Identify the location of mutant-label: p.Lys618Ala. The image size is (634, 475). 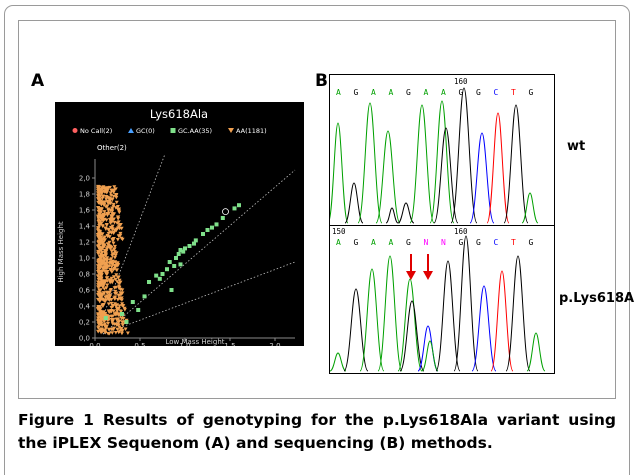
(596, 298).